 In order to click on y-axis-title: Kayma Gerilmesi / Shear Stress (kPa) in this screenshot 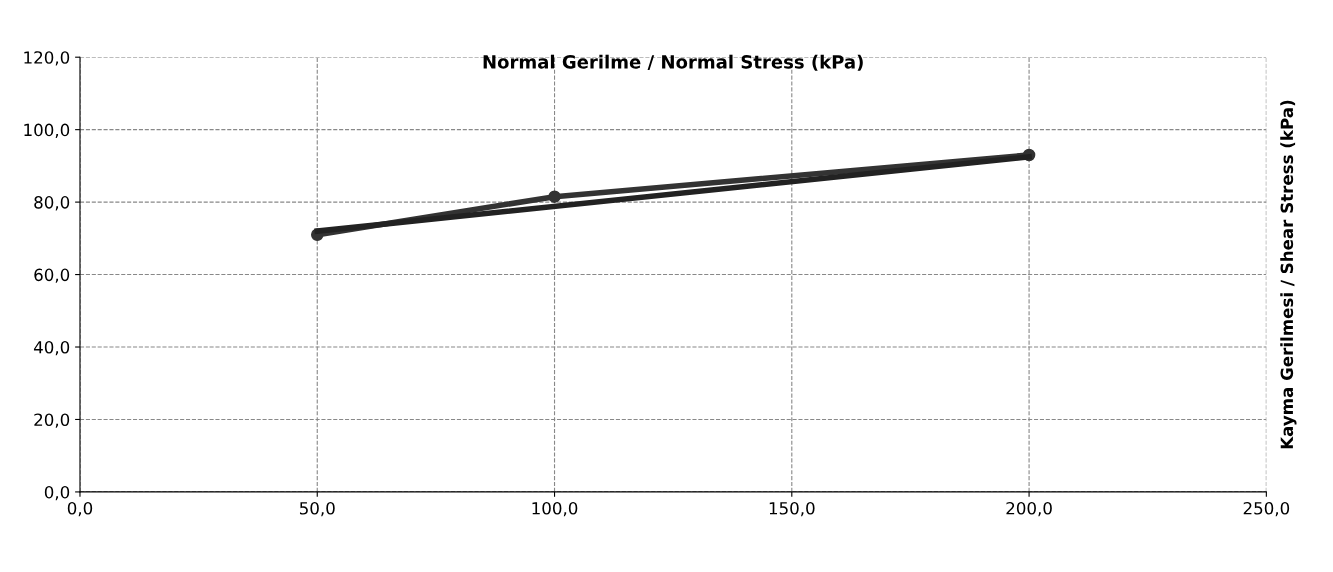, I will do `click(1288, 274)`.